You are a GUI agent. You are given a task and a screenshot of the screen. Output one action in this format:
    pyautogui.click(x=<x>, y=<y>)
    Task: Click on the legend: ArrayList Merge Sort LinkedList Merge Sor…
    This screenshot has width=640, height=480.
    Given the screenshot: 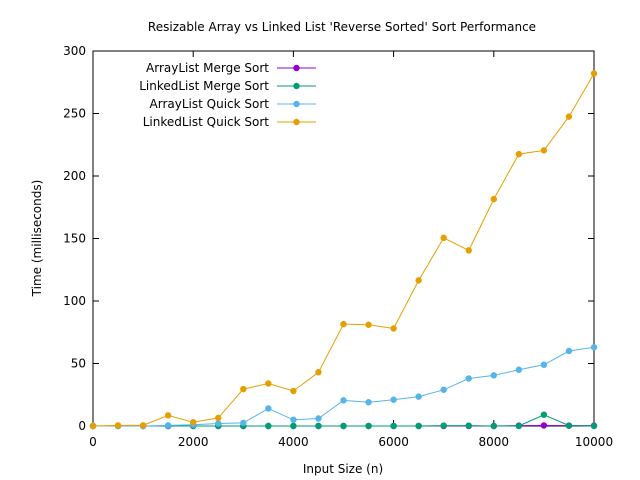 What is the action you would take?
    pyautogui.click(x=227, y=95)
    